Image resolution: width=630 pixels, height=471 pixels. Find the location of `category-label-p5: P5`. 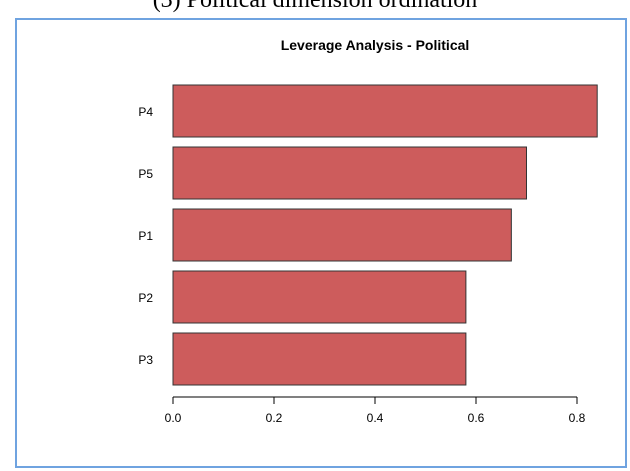

category-label-p5: P5 is located at coordinates (145, 174).